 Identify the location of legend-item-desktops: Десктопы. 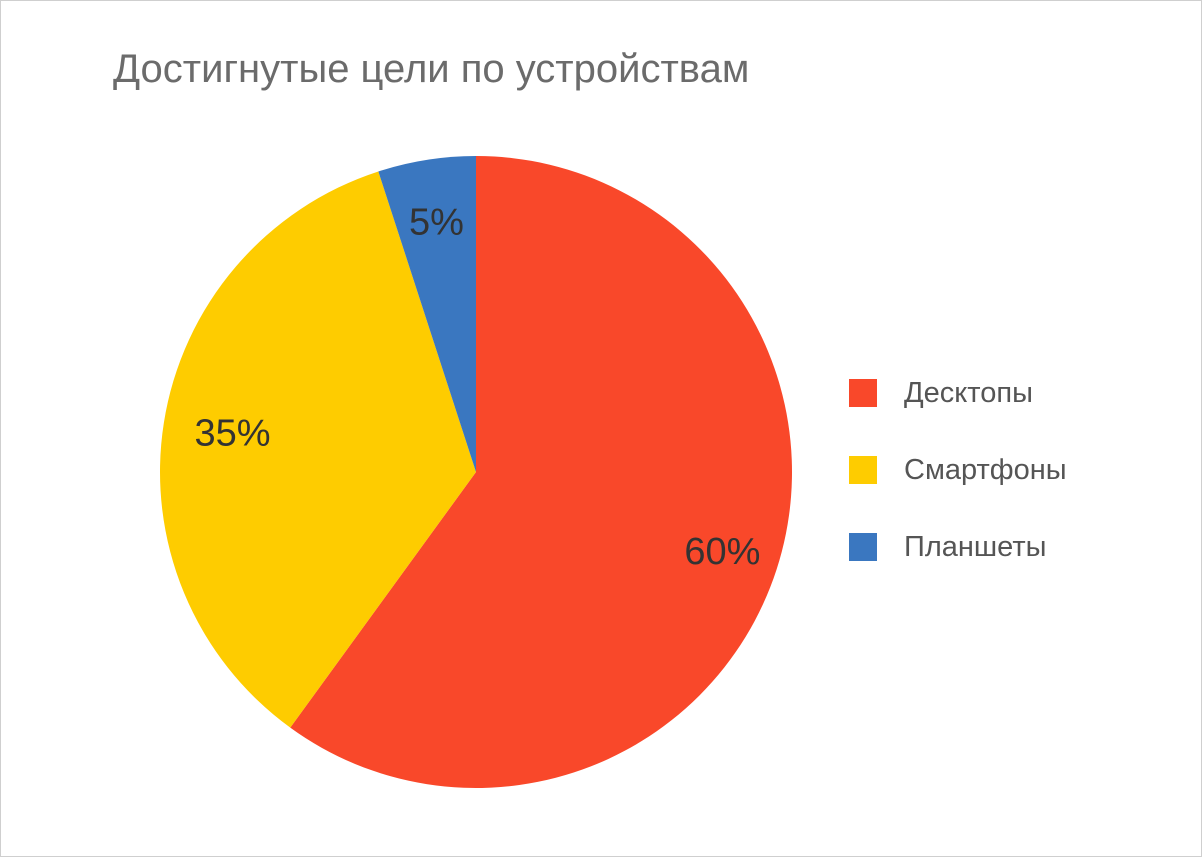
(958, 393).